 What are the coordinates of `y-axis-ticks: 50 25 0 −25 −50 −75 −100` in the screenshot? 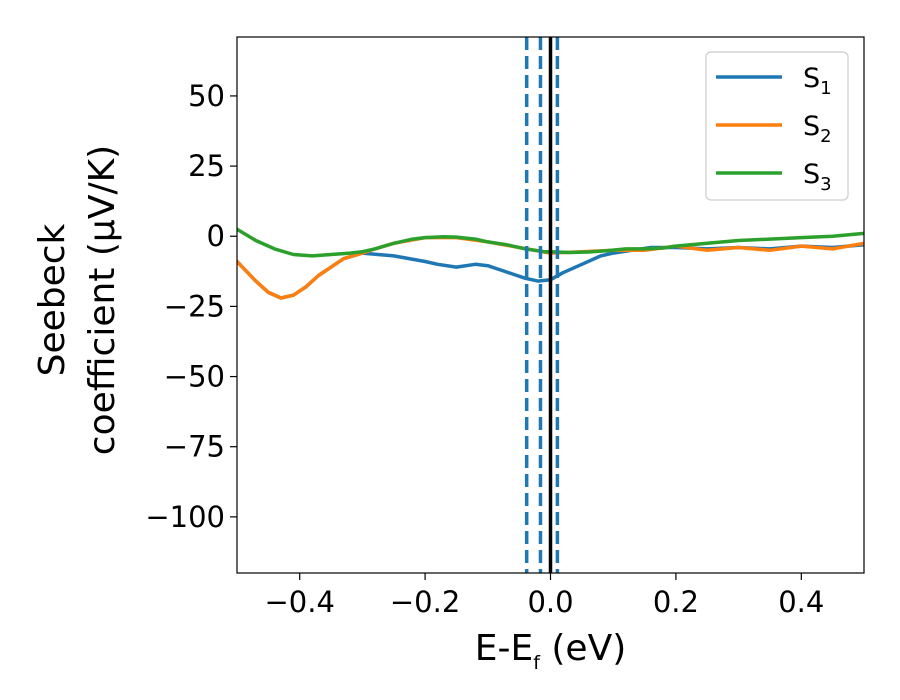 It's located at (191, 306).